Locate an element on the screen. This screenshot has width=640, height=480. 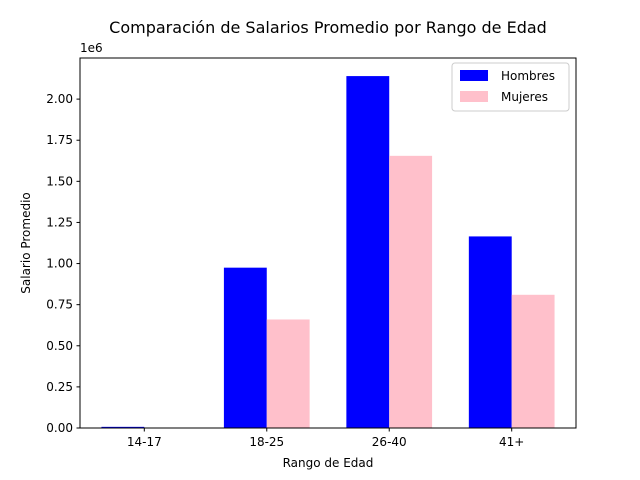
legend-swatch-mujeres is located at coordinates (474, 96).